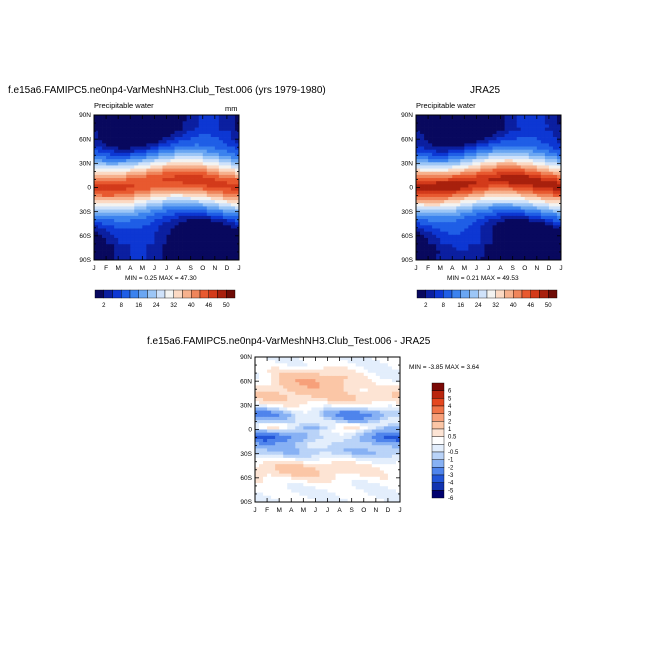  Describe the element at coordinates (464, 268) in the screenshot. I see `right-x-tick-label: M` at that location.